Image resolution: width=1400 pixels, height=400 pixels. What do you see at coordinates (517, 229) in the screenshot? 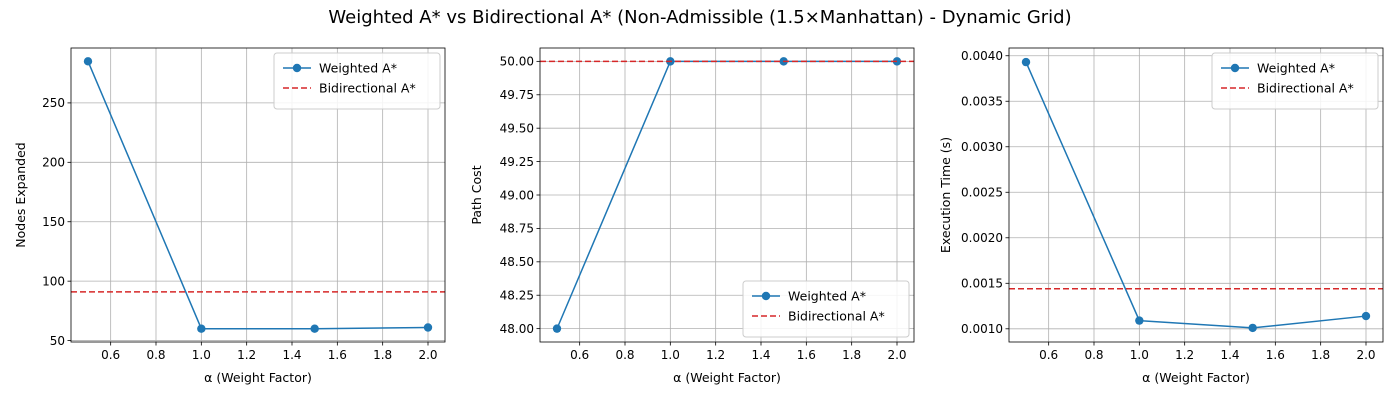
I see `y-tick-label: 48.75` at bounding box center [517, 229].